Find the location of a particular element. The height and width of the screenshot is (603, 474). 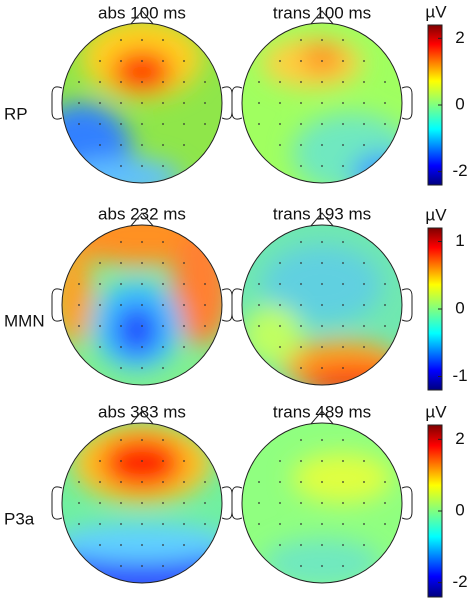

row-label: MMN is located at coordinates (24, 320).